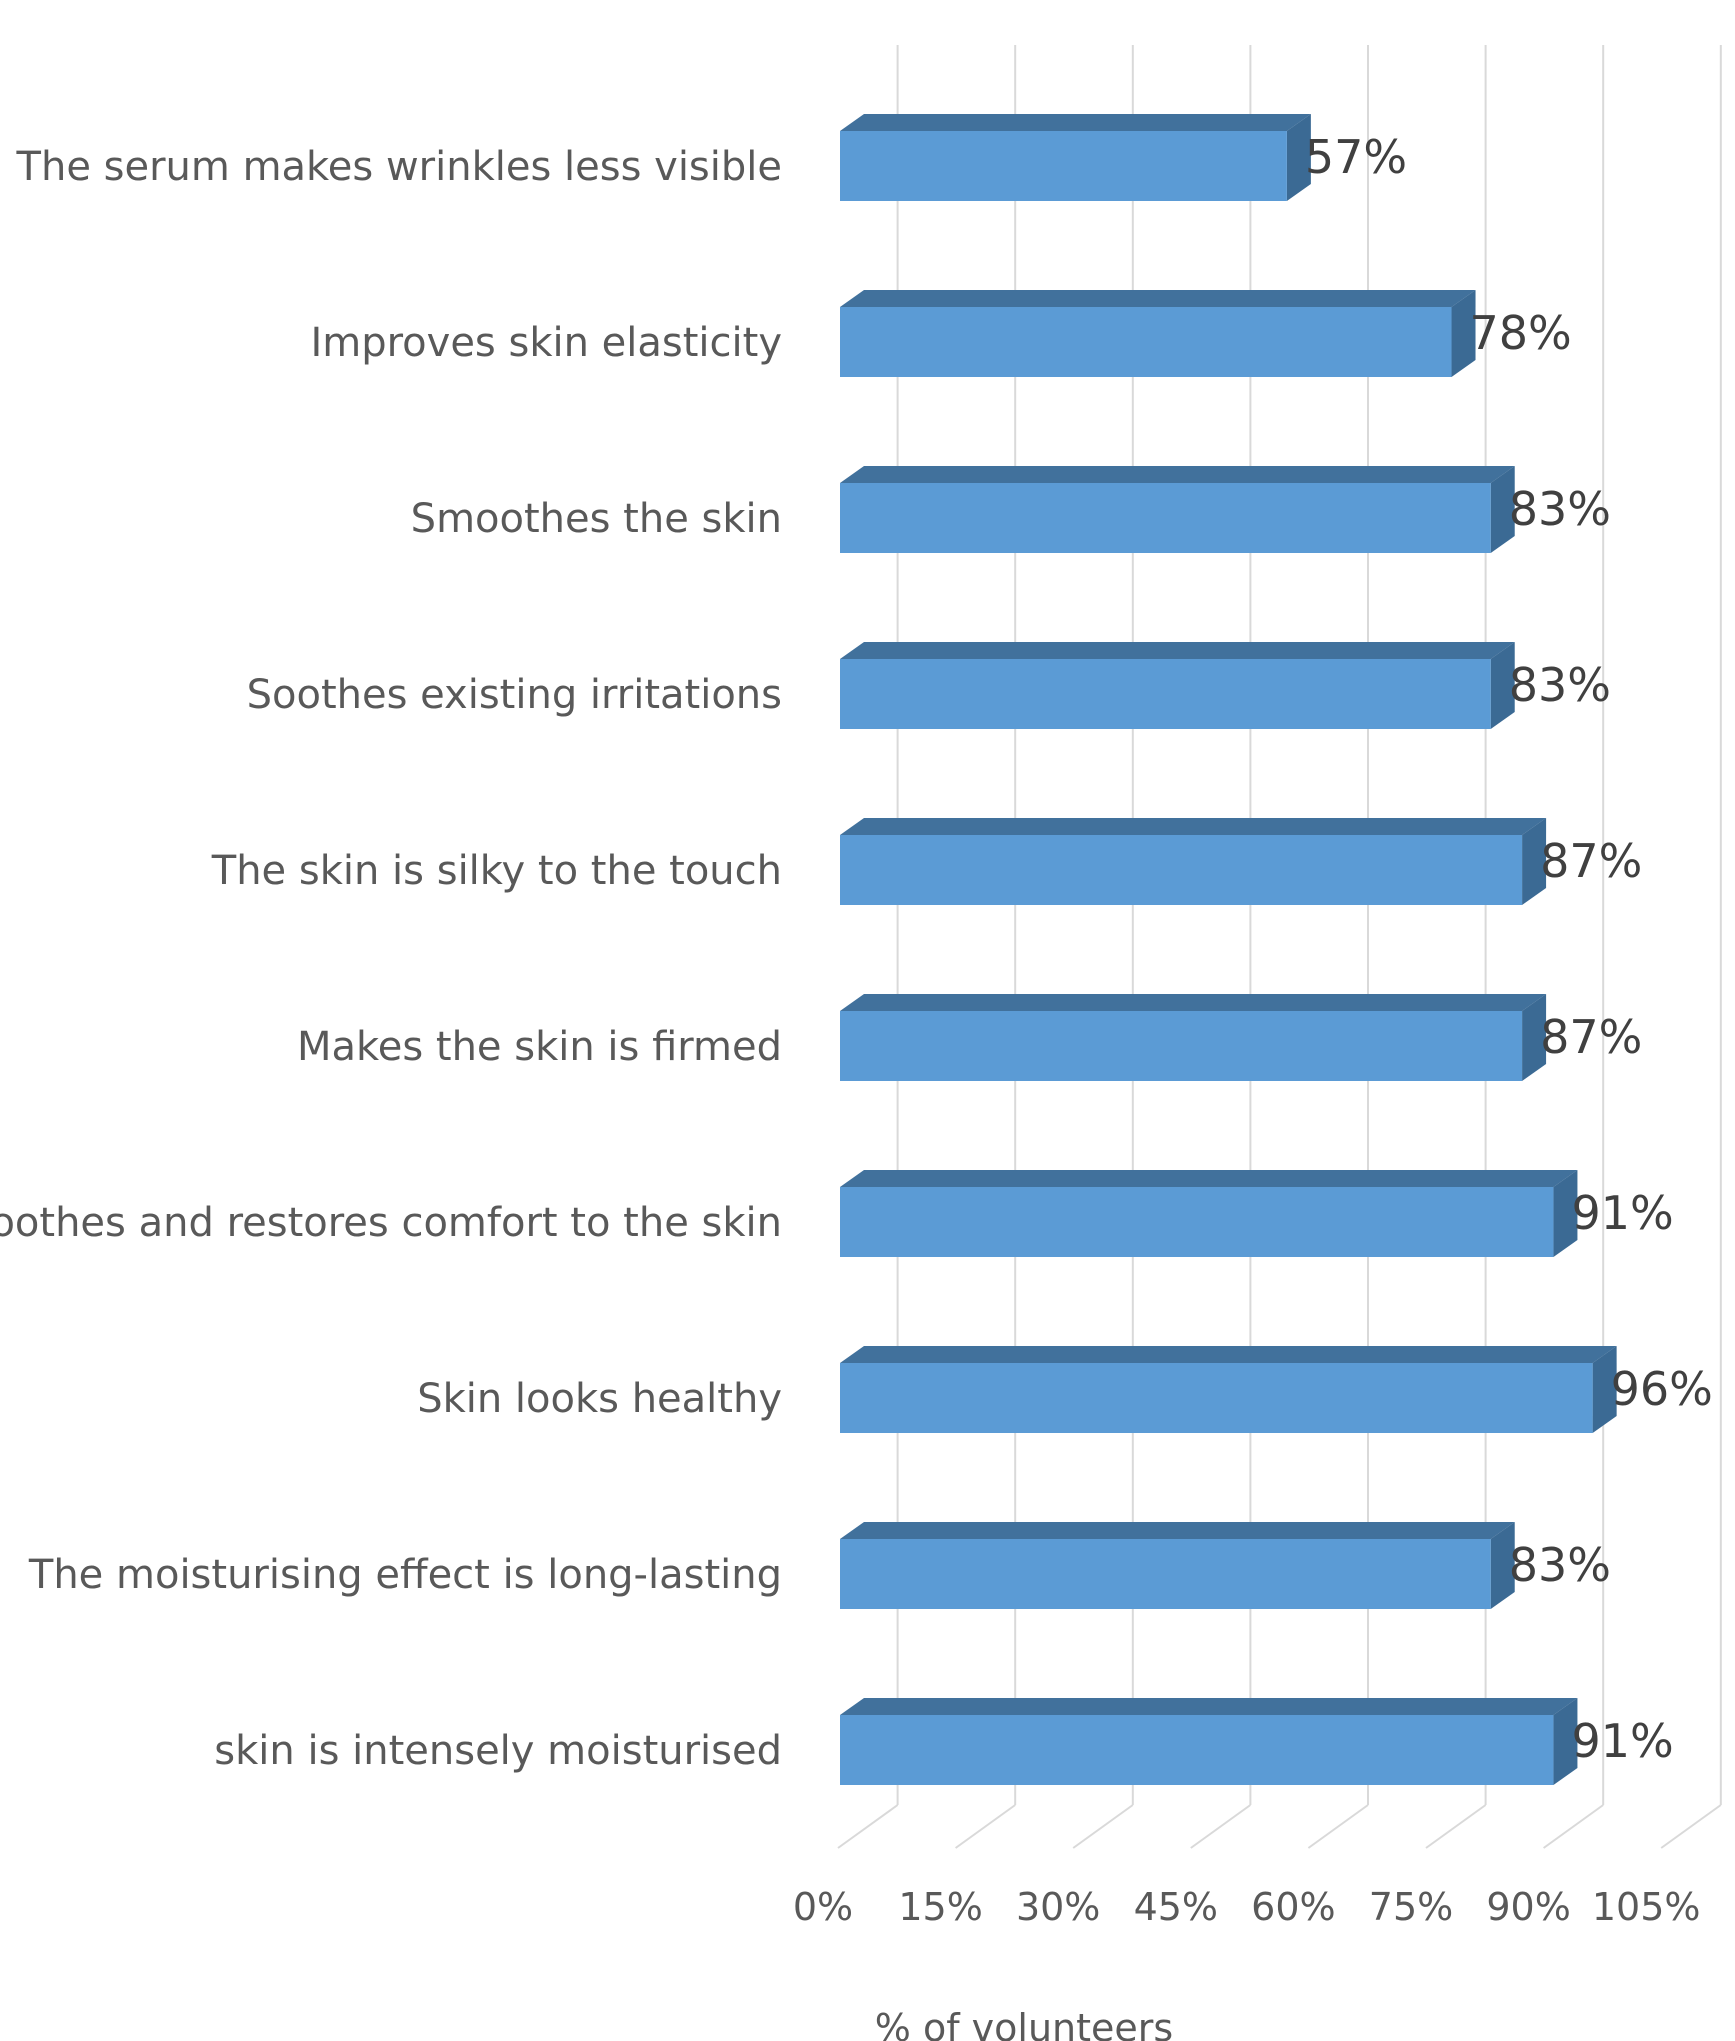  I want to click on category-label: Soothes and restores comfort to the skin, so click(391, 1223).